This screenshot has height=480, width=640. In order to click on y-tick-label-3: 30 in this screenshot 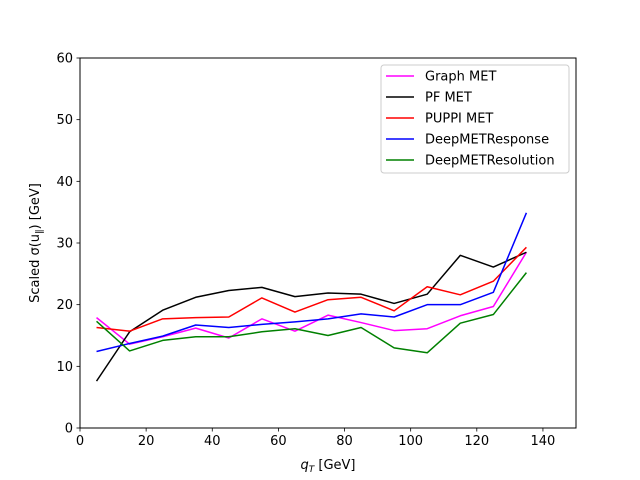, I will do `click(64, 244)`.